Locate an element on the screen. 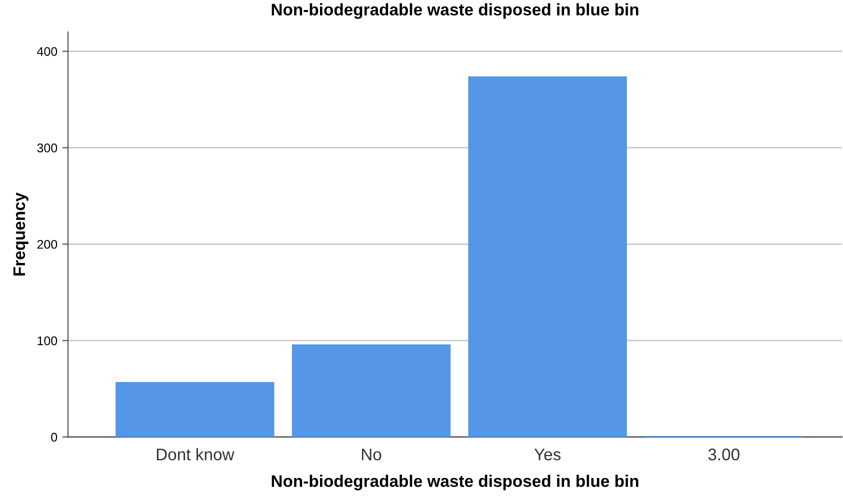  y-axis-title: Frequency is located at coordinates (20, 234).